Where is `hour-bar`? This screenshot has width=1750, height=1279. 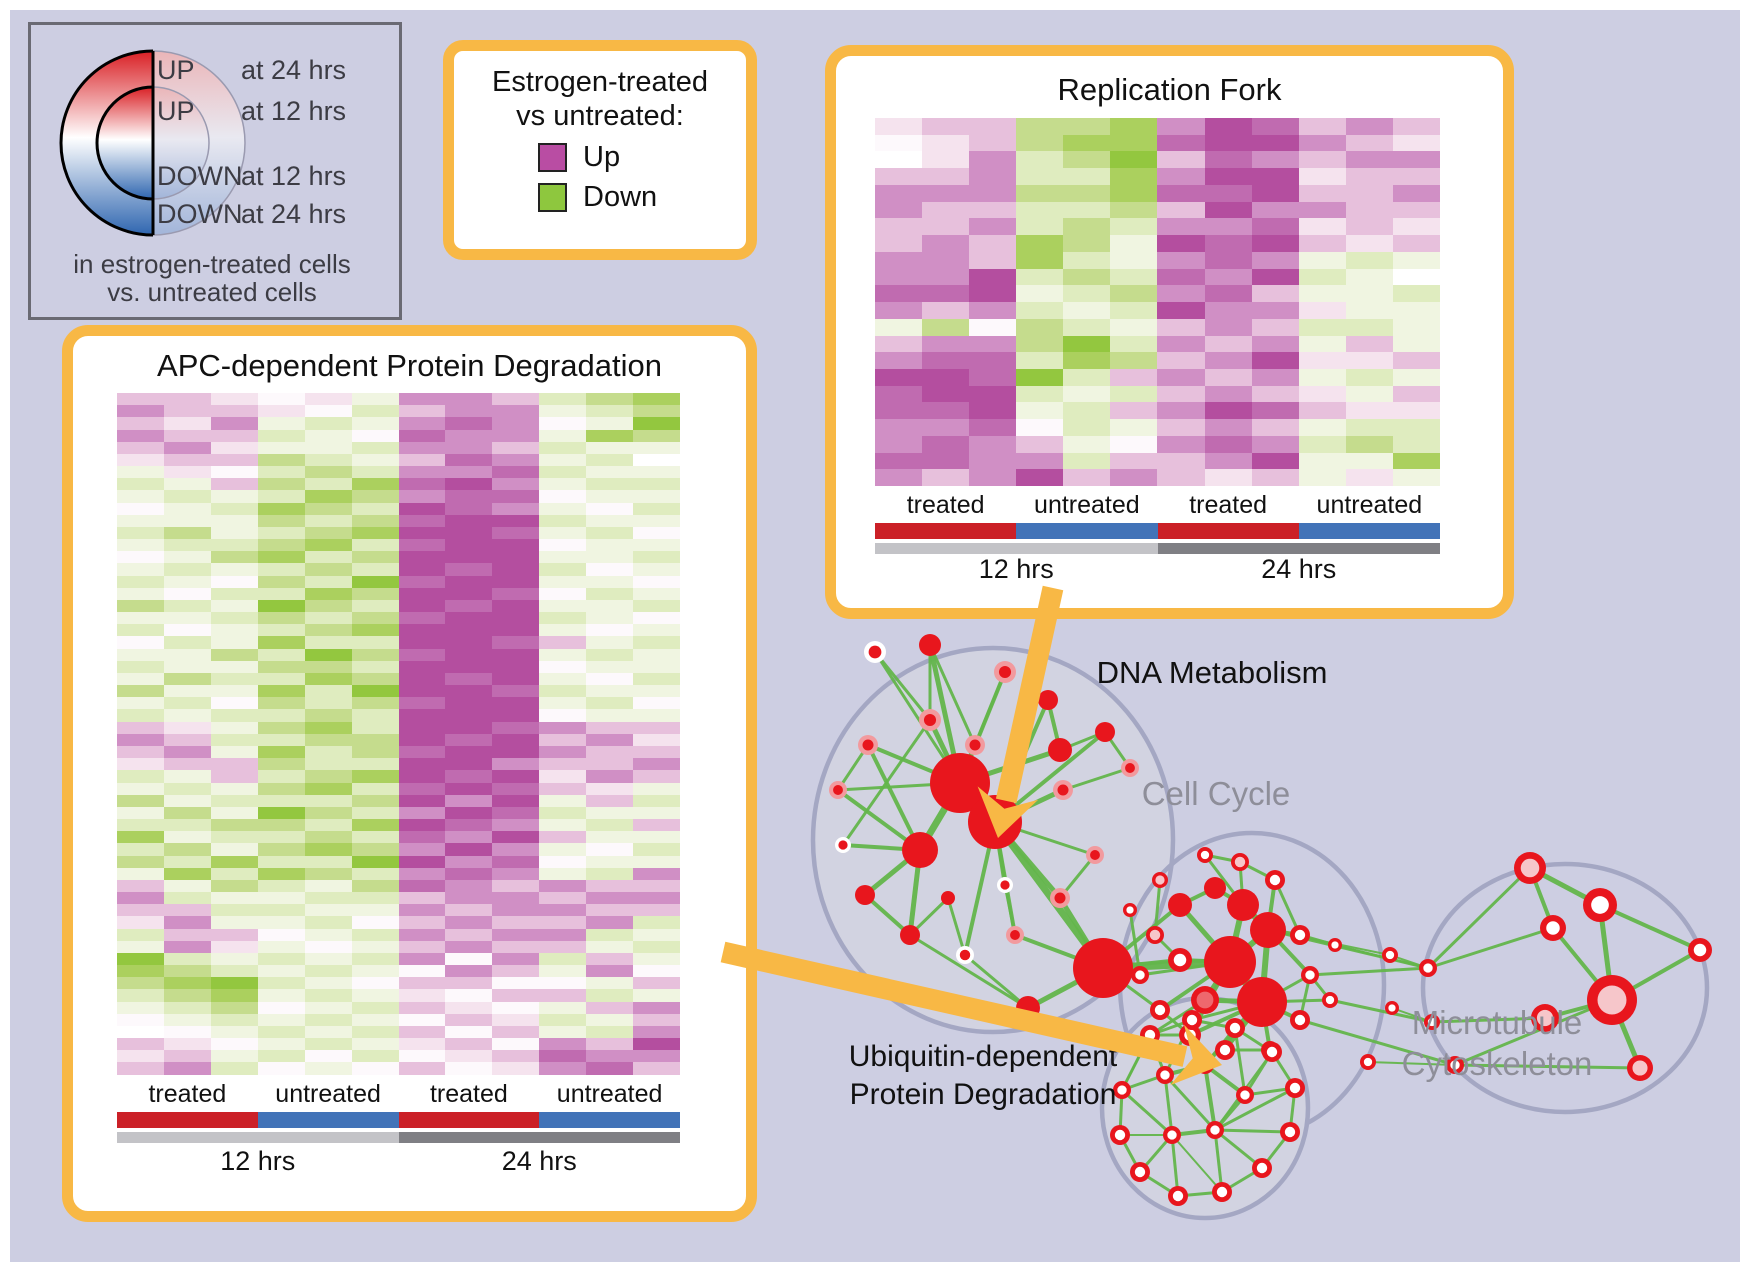 hour-bar is located at coordinates (1298, 548).